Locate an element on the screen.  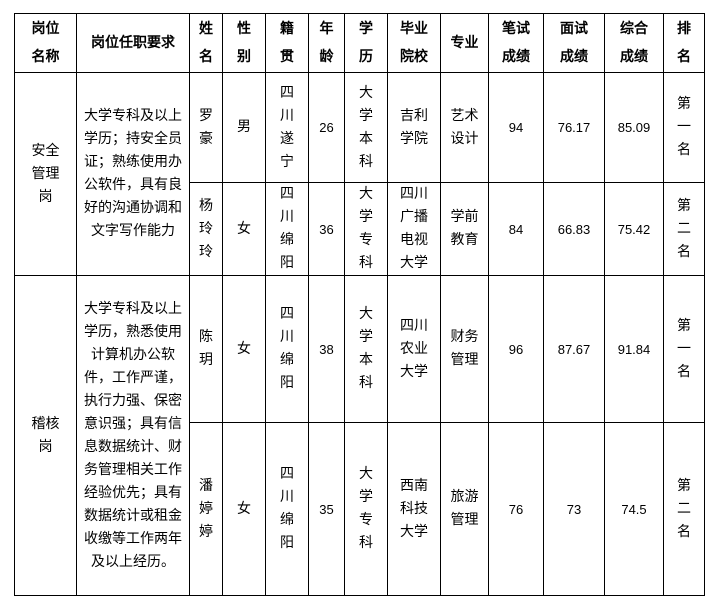
school-cell: 四川农业大学 is located at coordinates (414, 349).